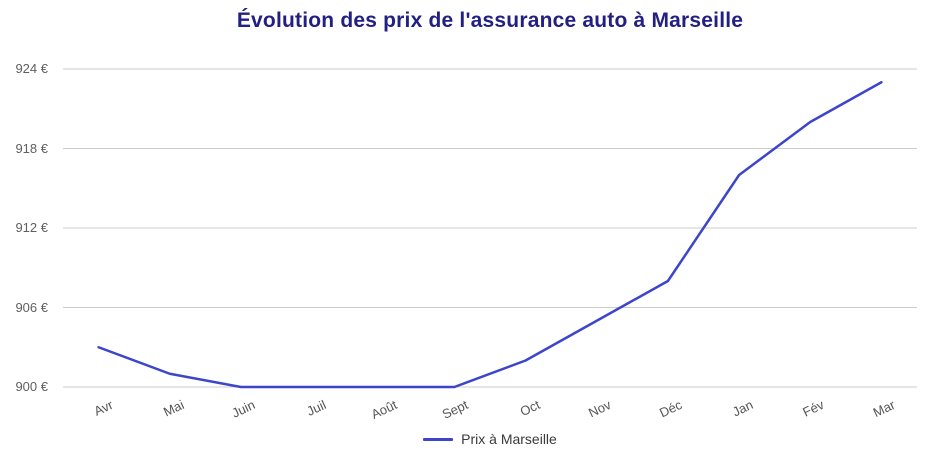 Image resolution: width=933 pixels, height=455 pixels. What do you see at coordinates (31, 307) in the screenshot?
I see `y-axis-label: 906 €` at bounding box center [31, 307].